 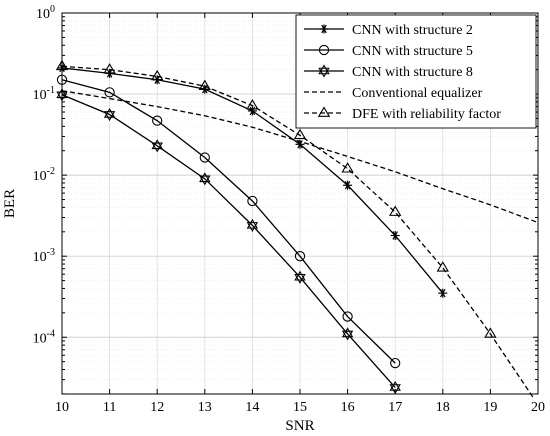 I want to click on x-axis-label: SNR, so click(x=299, y=426).